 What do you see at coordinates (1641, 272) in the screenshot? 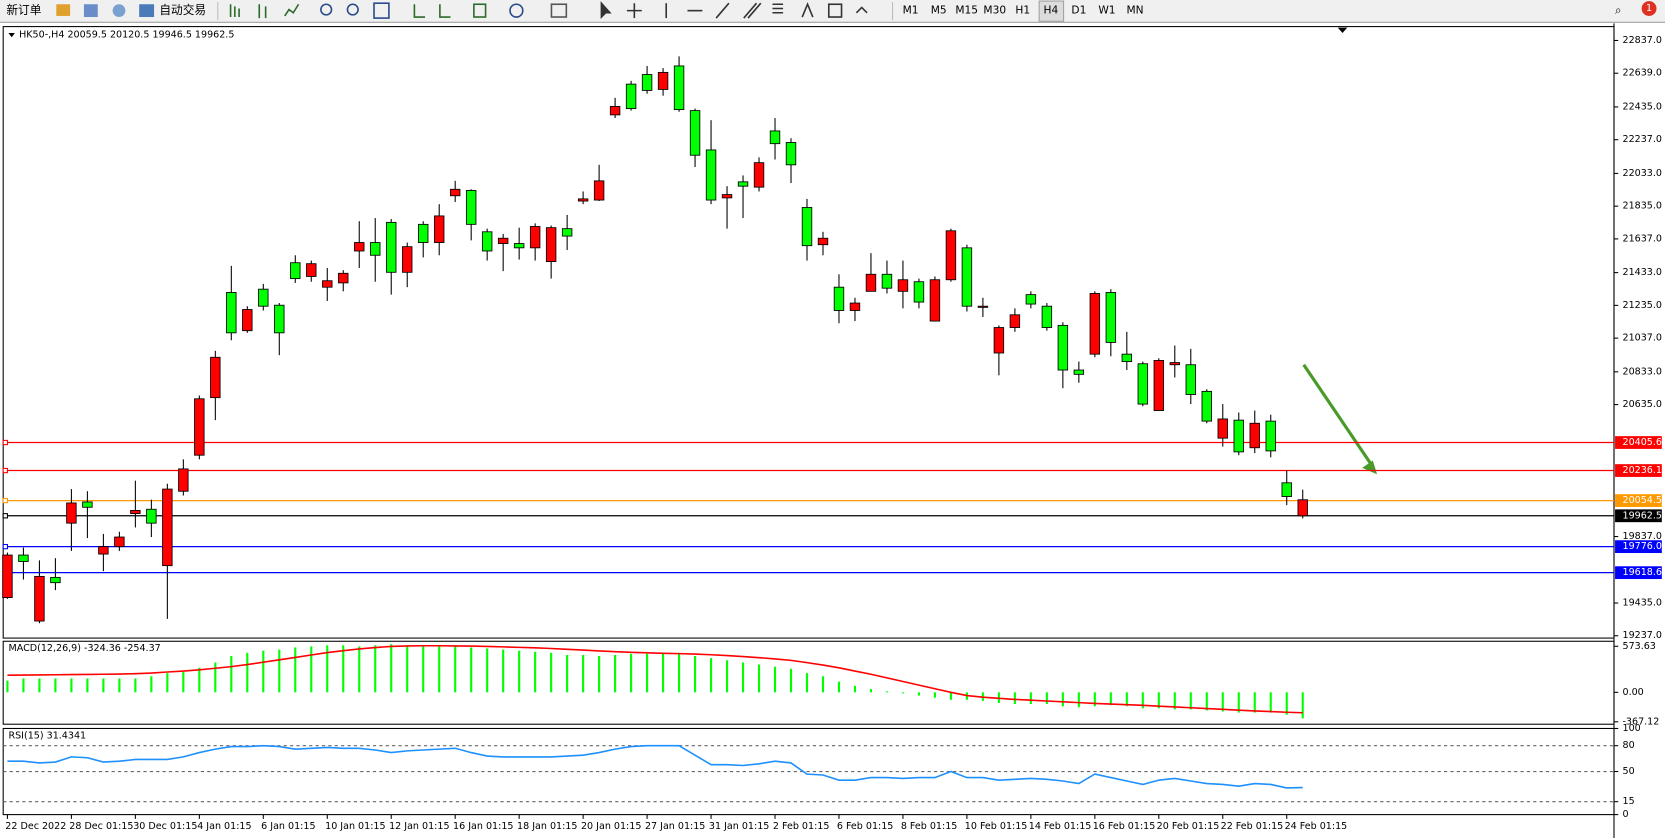
I see `y-tick-label: 21433.0` at bounding box center [1641, 272].